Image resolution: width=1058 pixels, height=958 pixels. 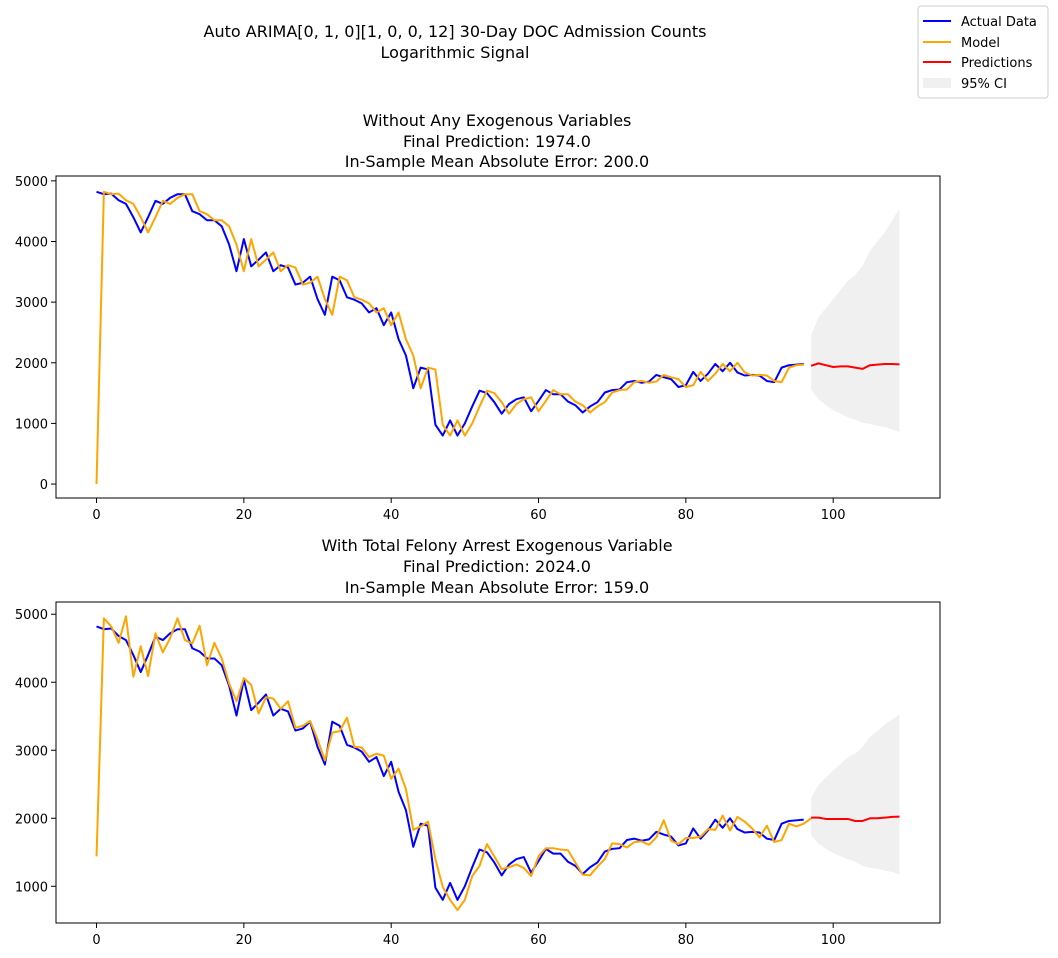 I want to click on subplot-2-y-tick-label: 4000, so click(x=31, y=683).